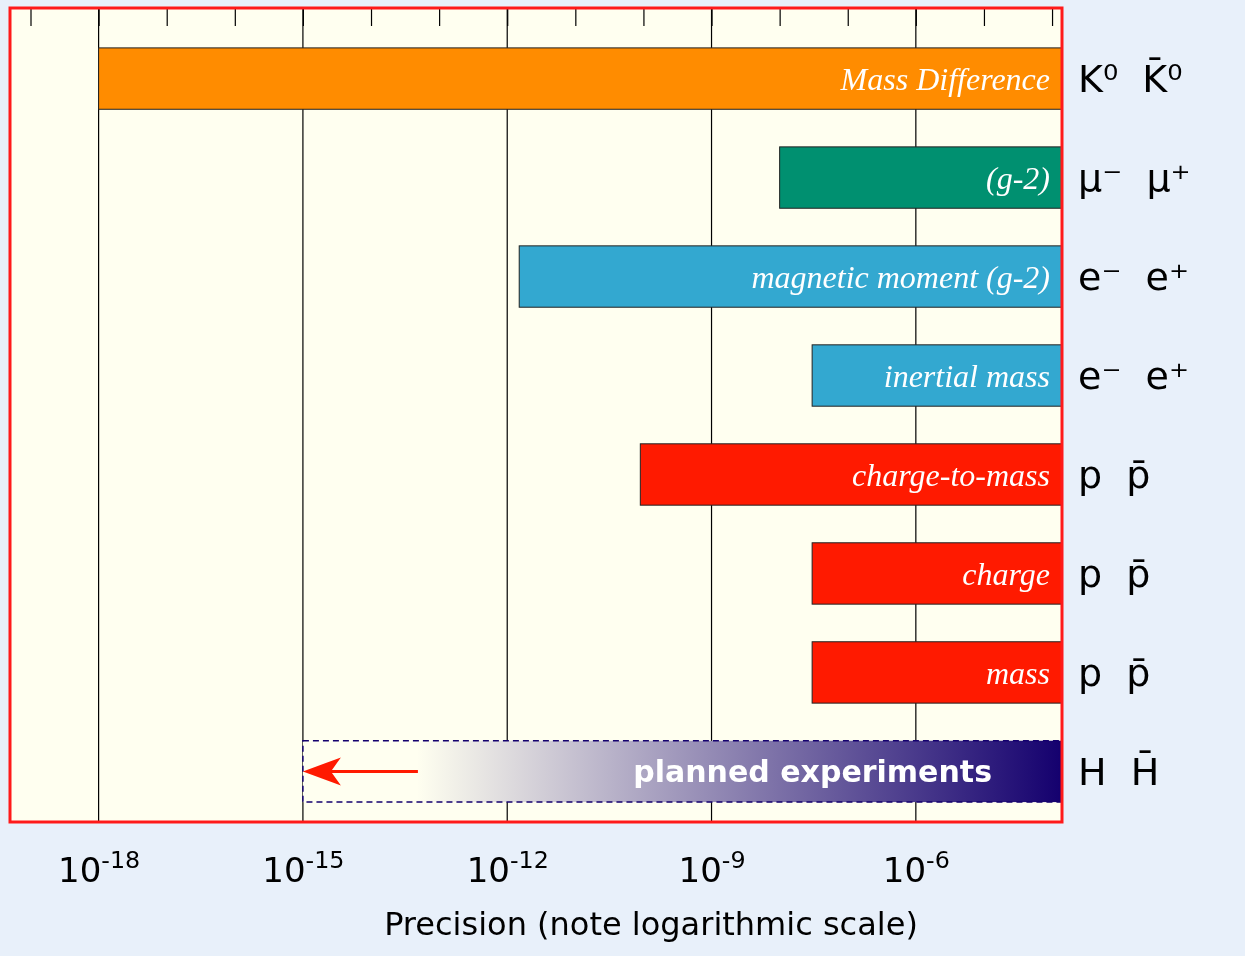 The image size is (1245, 956). Describe the element at coordinates (303, 868) in the screenshot. I see `x-tick-label: 10$^{-15}$` at that location.